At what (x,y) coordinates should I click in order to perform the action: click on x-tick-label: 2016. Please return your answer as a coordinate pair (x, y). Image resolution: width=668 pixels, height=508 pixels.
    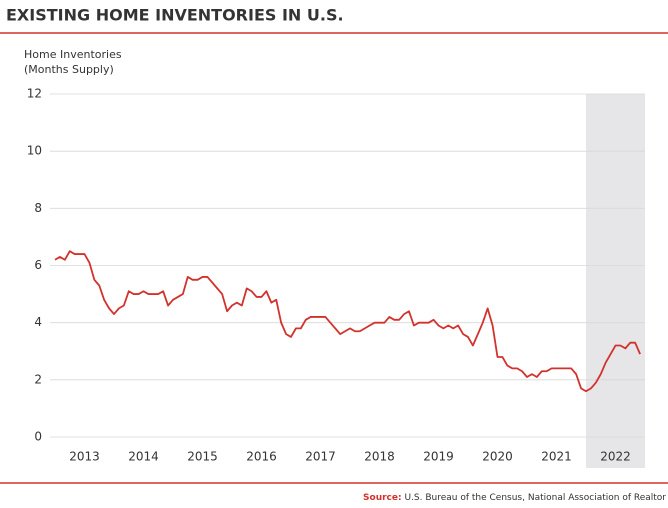
    Looking at the image, I should click on (261, 457).